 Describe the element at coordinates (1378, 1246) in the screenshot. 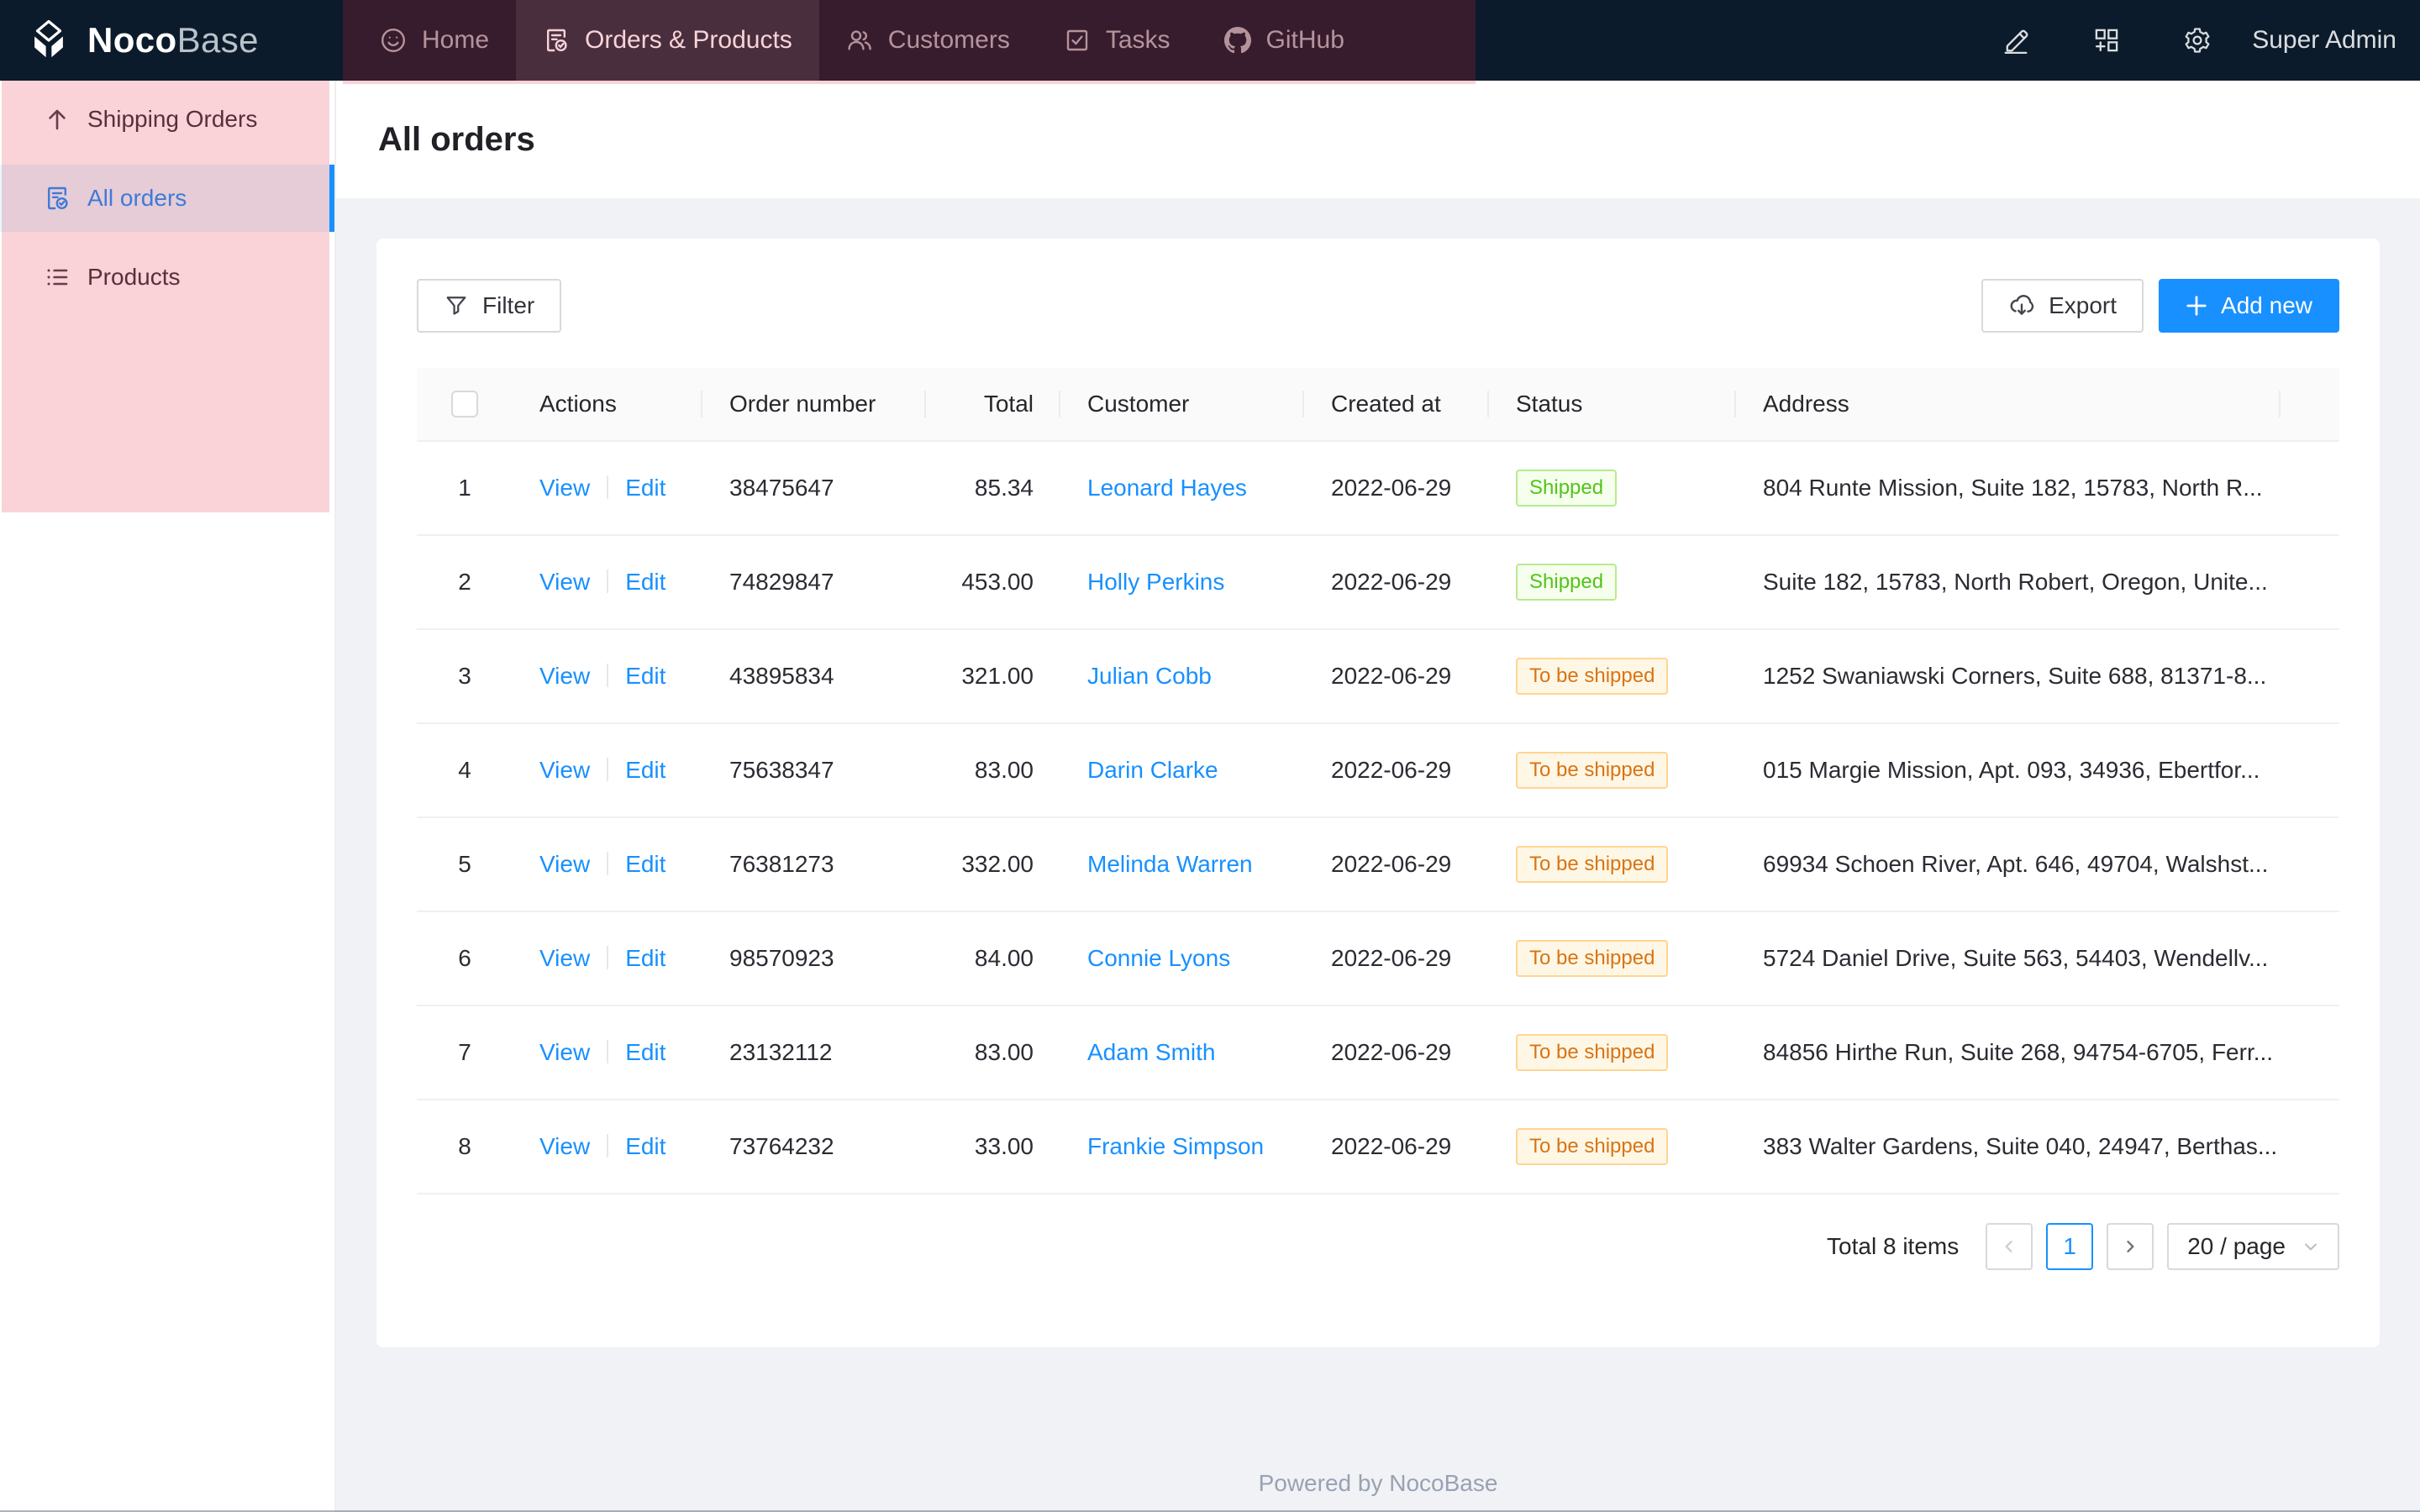

I see `pagination: Total 8 items 1 20 / page` at that location.